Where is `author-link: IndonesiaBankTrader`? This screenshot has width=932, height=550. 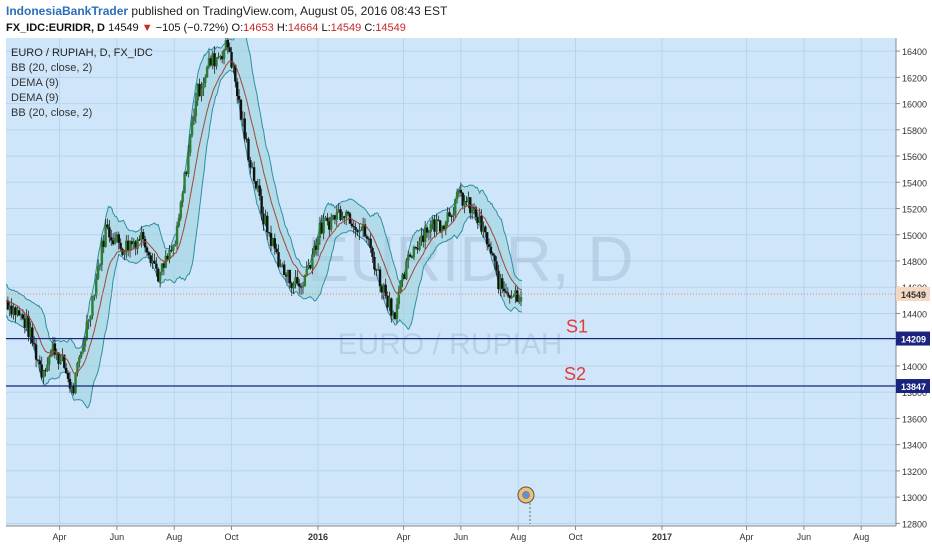
author-link: IndonesiaBankTrader is located at coordinates (67, 11).